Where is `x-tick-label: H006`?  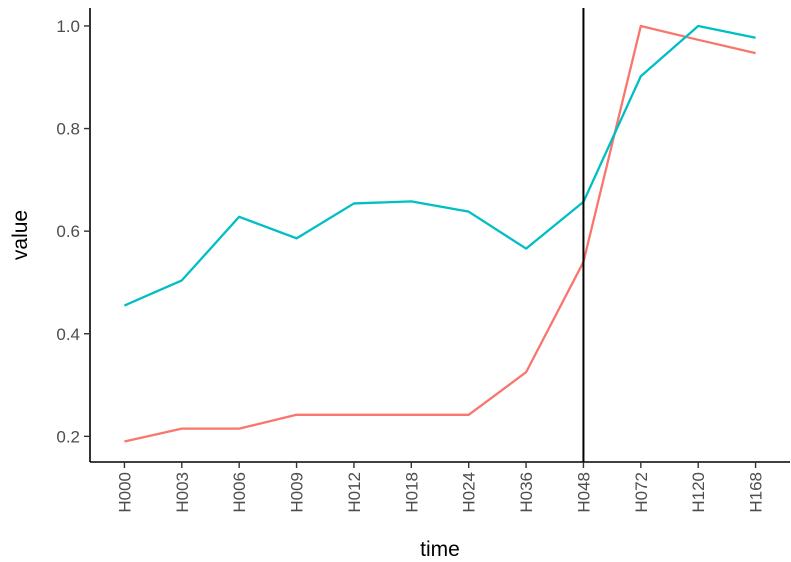
x-tick-label: H006 is located at coordinates (239, 492).